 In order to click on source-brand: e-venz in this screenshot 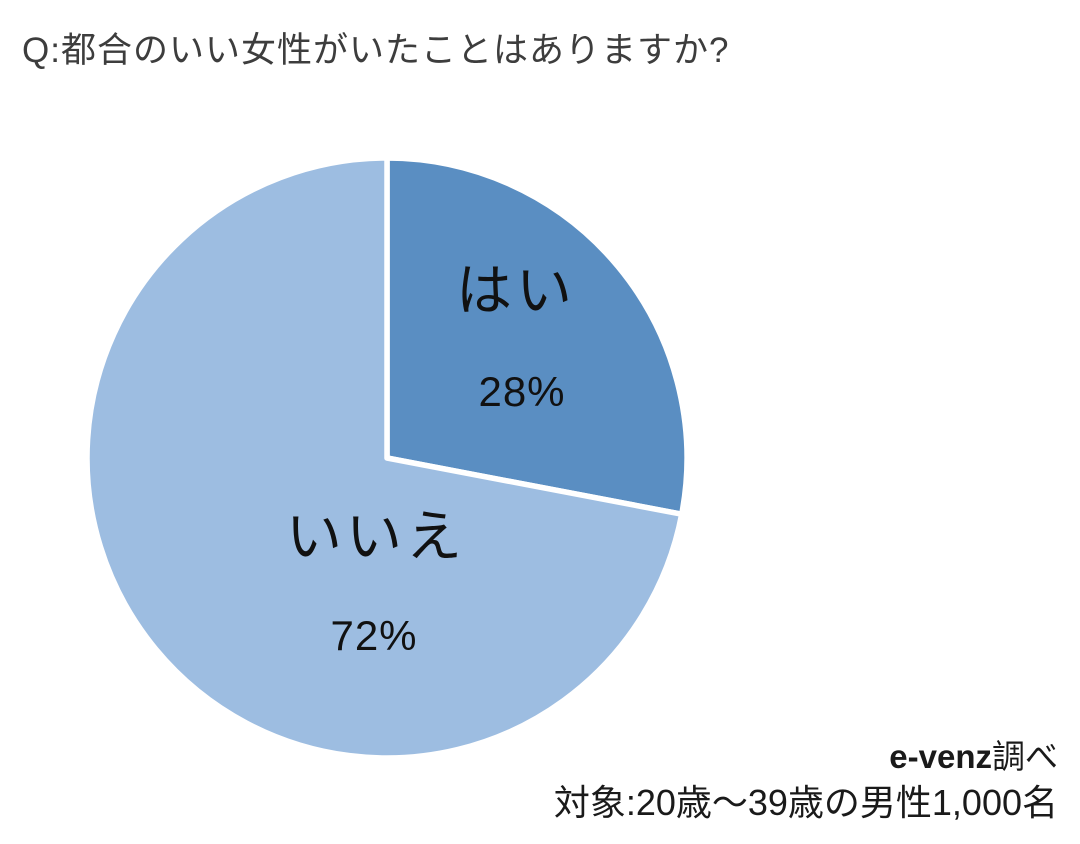, I will do `click(940, 756)`.